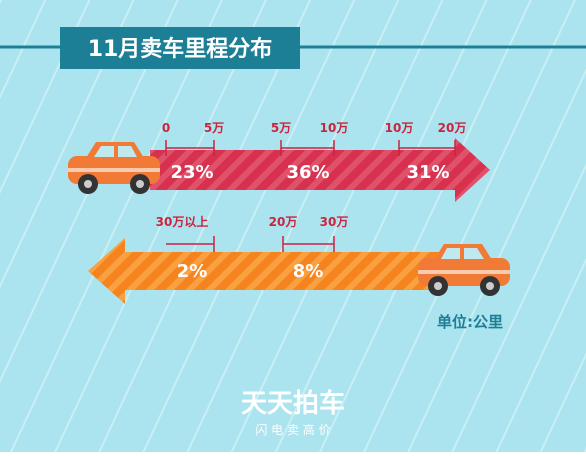 The width and height of the screenshot is (586, 456). Describe the element at coordinates (307, 172) in the screenshot. I see `share: 36%` at that location.